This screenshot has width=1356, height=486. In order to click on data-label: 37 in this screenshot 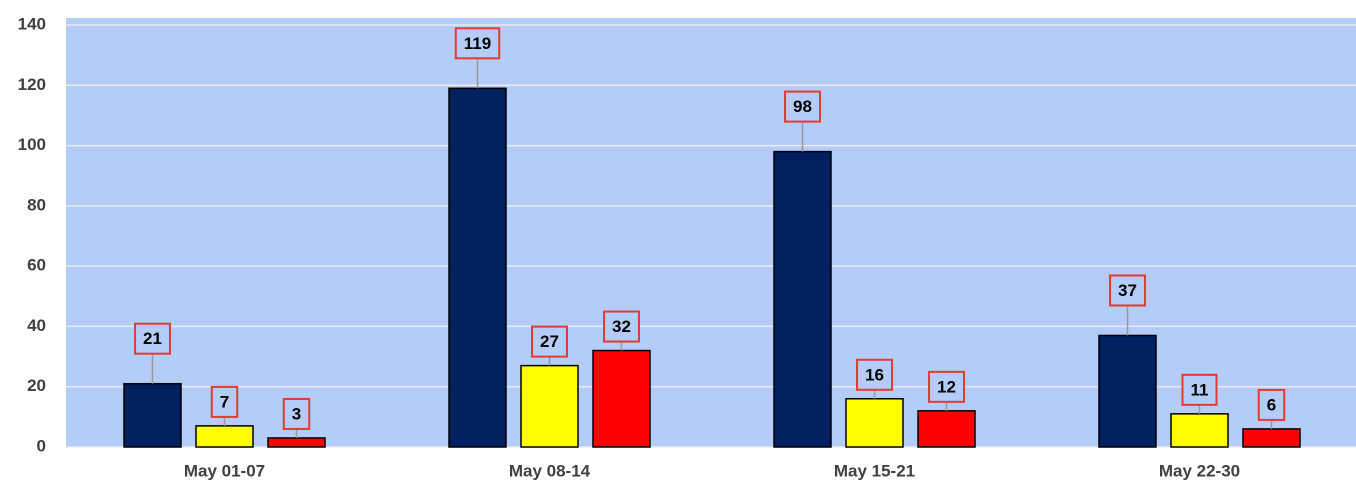, I will do `click(1127, 290)`.